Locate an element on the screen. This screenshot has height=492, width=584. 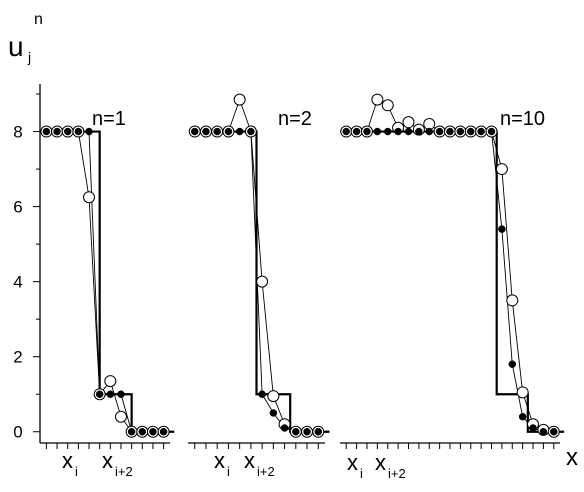
open-circle-series-line is located at coordinates (105, 282).